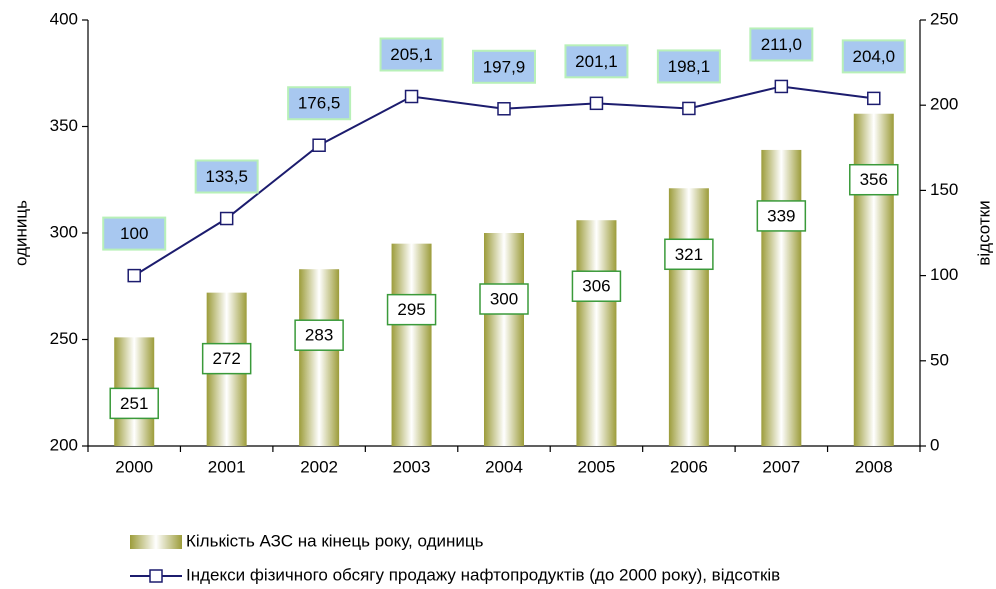  What do you see at coordinates (944, 189) in the screenshot?
I see `y2-tick-label: 150` at bounding box center [944, 189].